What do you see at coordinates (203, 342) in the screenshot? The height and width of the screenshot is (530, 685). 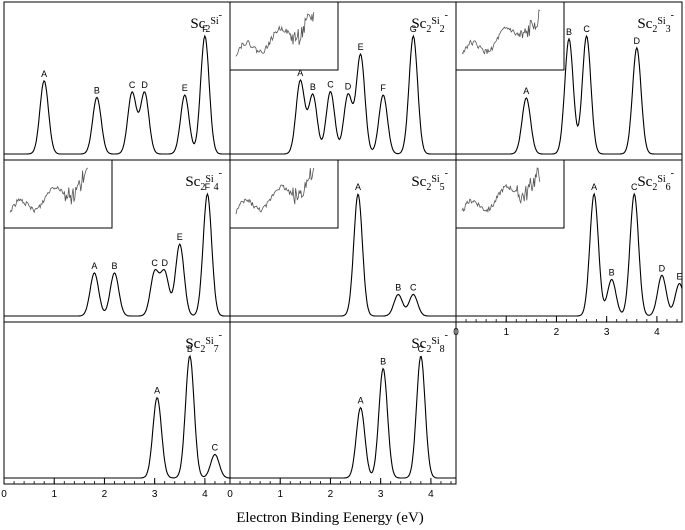 I see `panel-title: Sc2Si7-` at bounding box center [203, 342].